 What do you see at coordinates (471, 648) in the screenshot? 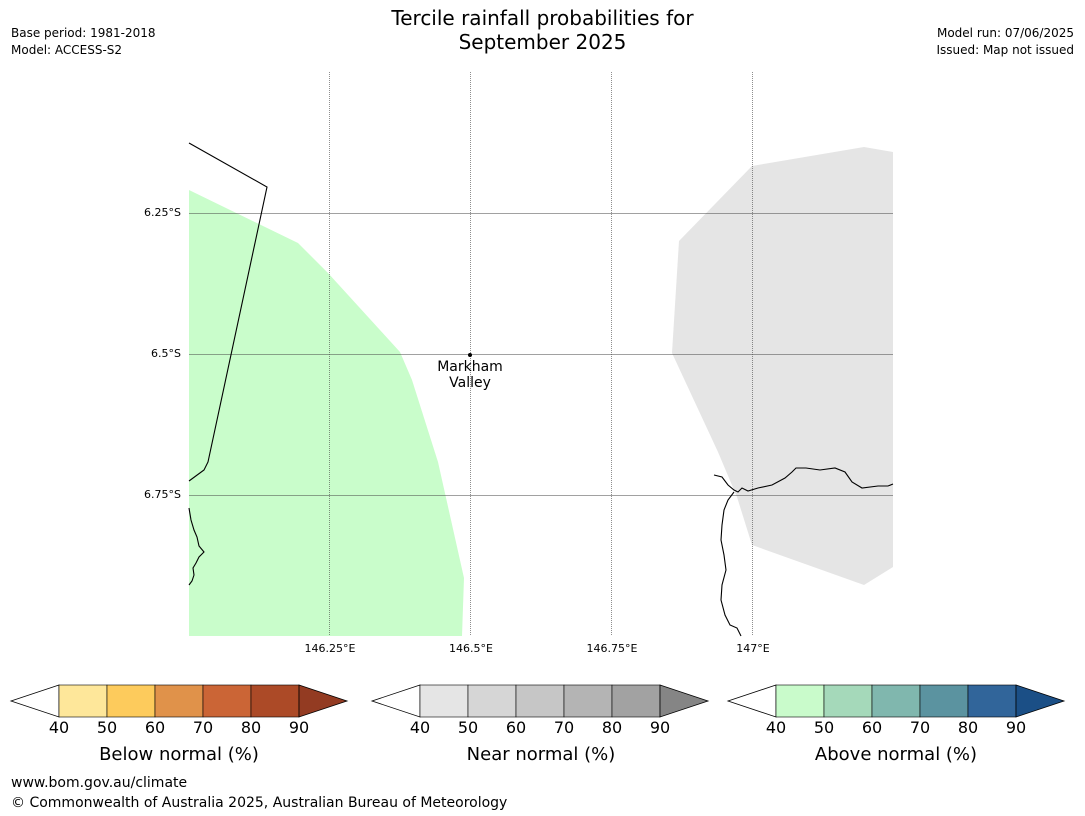
I see `lon-label-146-5: 146.5°E` at bounding box center [471, 648].